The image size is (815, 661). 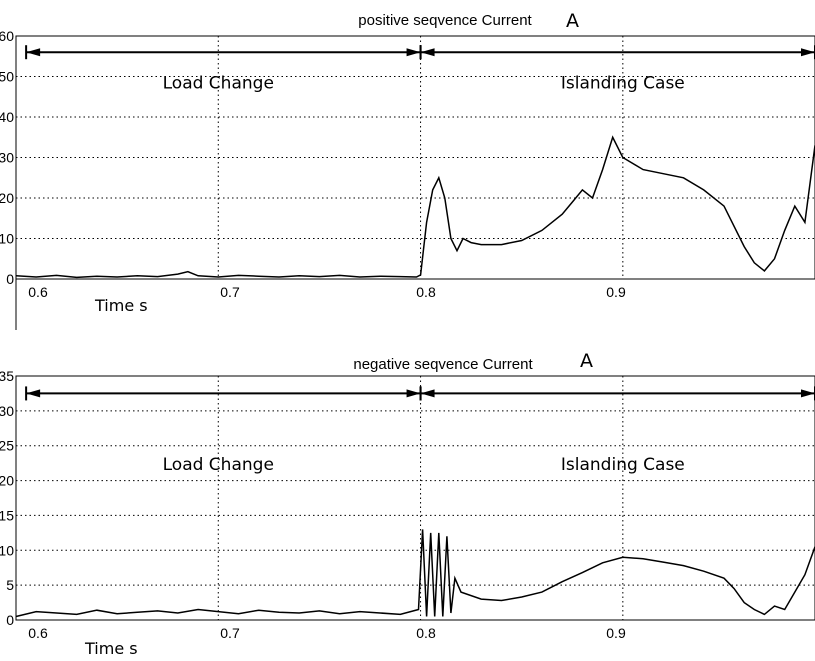 What do you see at coordinates (443, 364) in the screenshot?
I see `chart-title: negative seqvence Current` at bounding box center [443, 364].